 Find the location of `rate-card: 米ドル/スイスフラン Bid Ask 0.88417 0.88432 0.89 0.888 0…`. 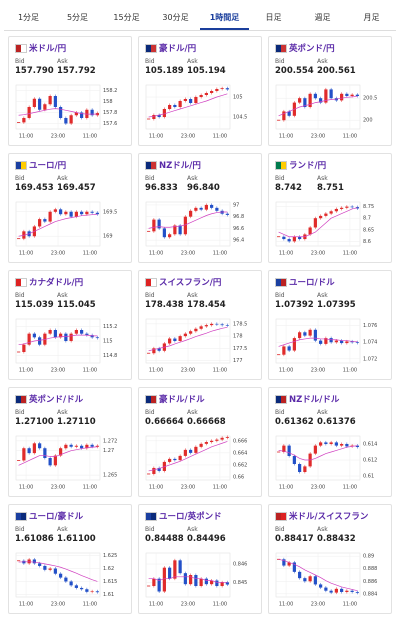

rate-card: 米ドル/スイスフラン Bid Ask 0.88417 0.88432 0.89 0.888 0… is located at coordinates (330, 559).